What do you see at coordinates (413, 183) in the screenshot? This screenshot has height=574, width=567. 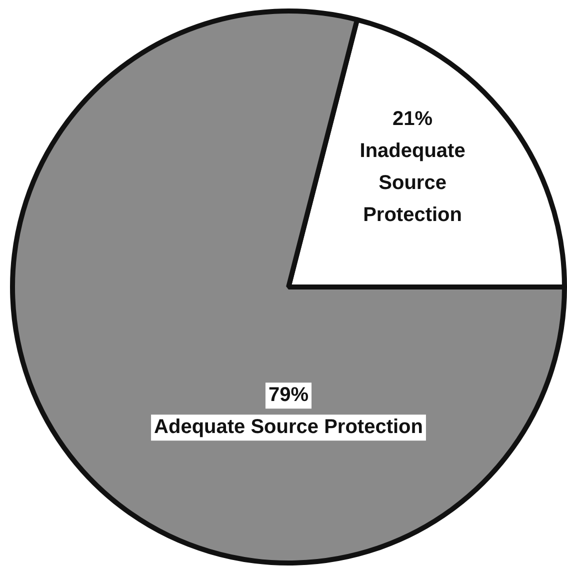 I see `slice-label: Inadequate Source Protection` at bounding box center [413, 183].